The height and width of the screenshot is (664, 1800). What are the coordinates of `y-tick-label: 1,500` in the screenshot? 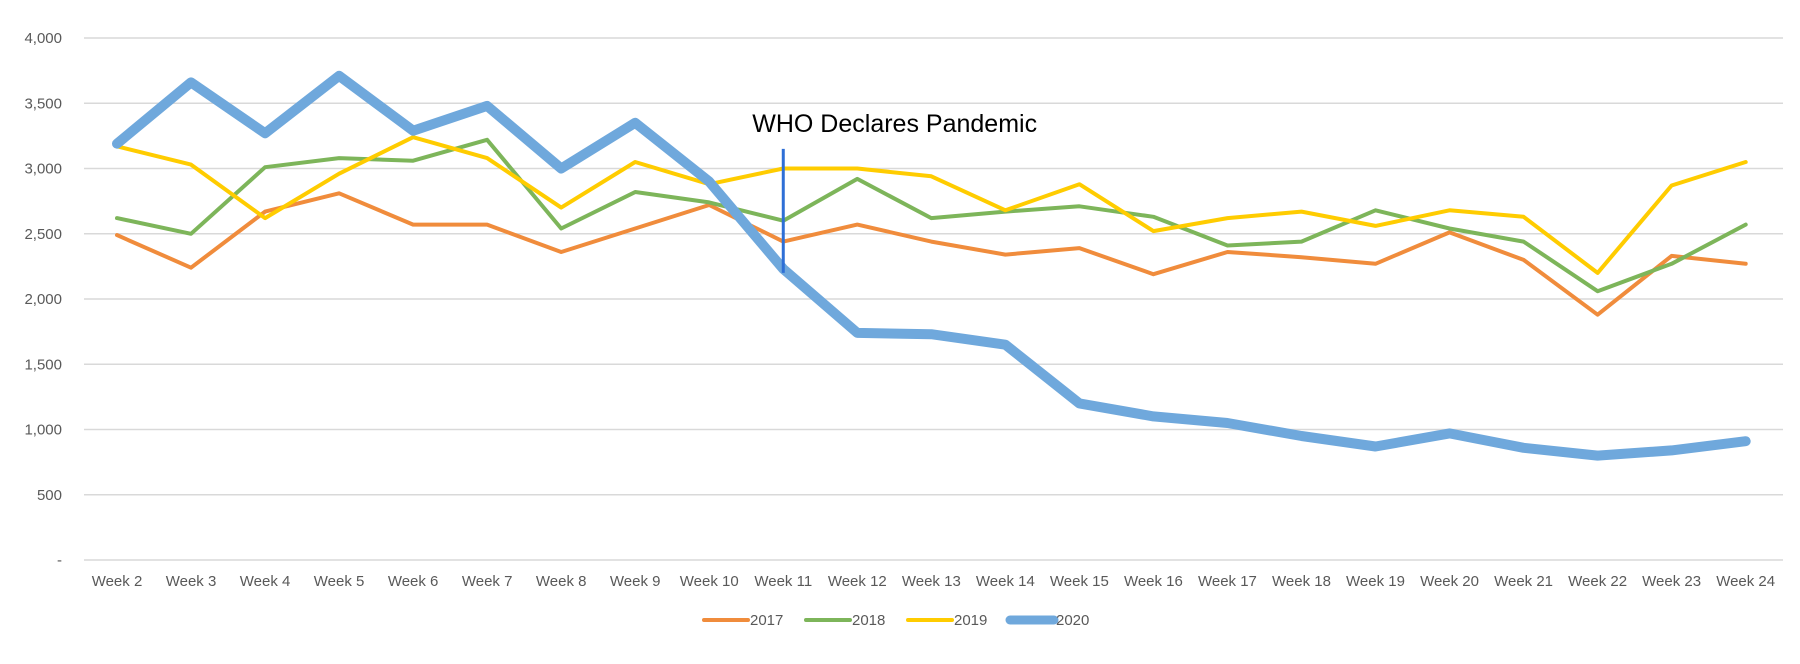 It's located at (43, 364).